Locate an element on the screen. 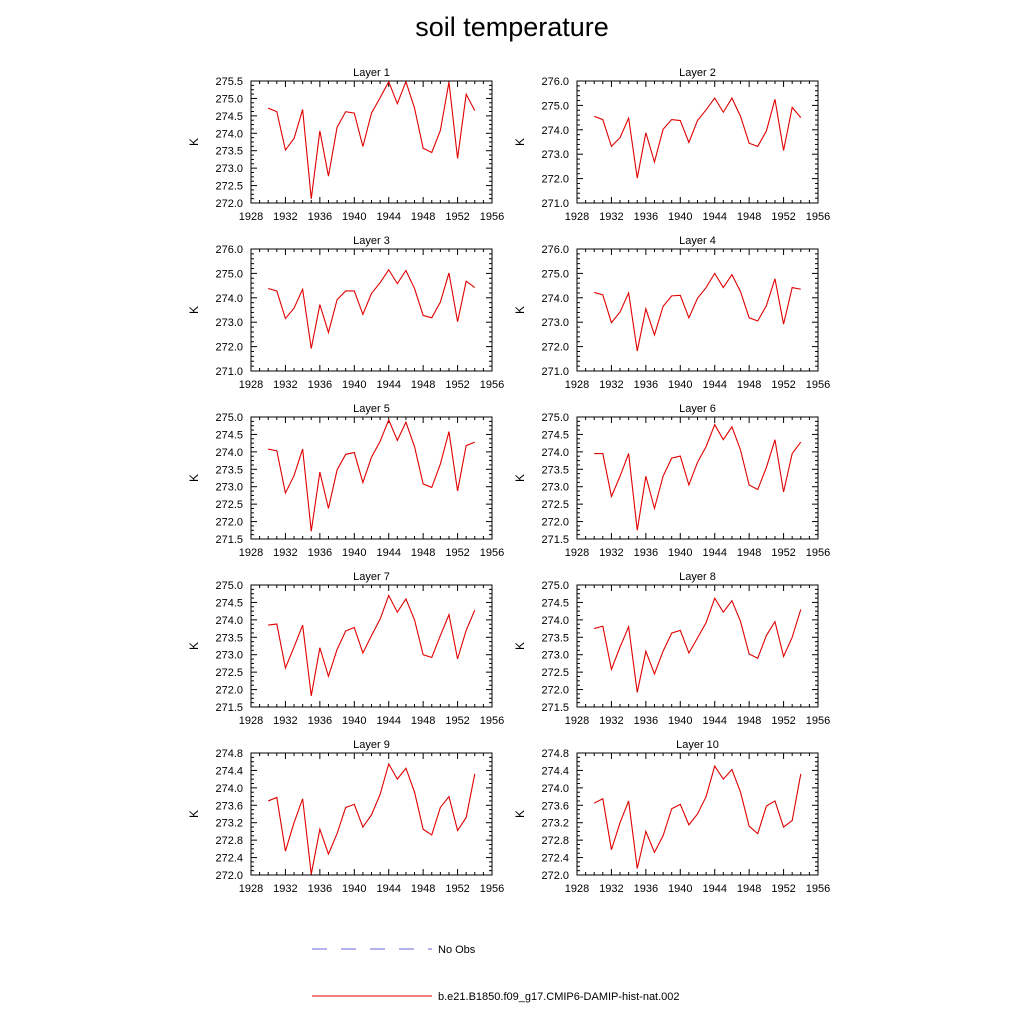 The height and width of the screenshot is (1024, 1024). y-tick-label: 272.5 is located at coordinates (229, 187).